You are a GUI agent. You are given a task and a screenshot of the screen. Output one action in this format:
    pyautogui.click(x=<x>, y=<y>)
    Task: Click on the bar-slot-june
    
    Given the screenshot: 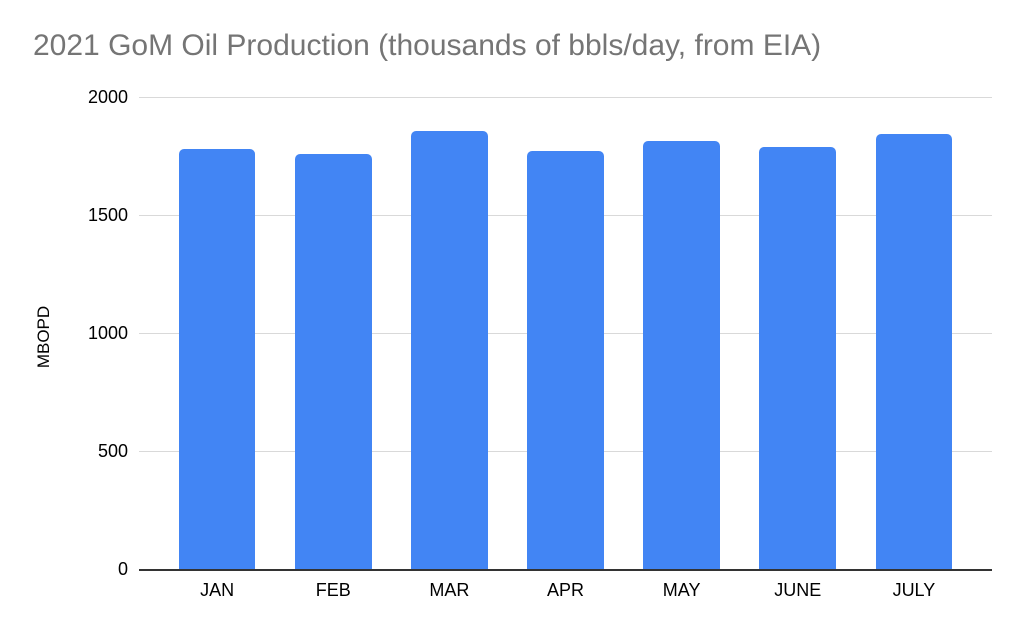 What is the action you would take?
    pyautogui.click(x=798, y=333)
    